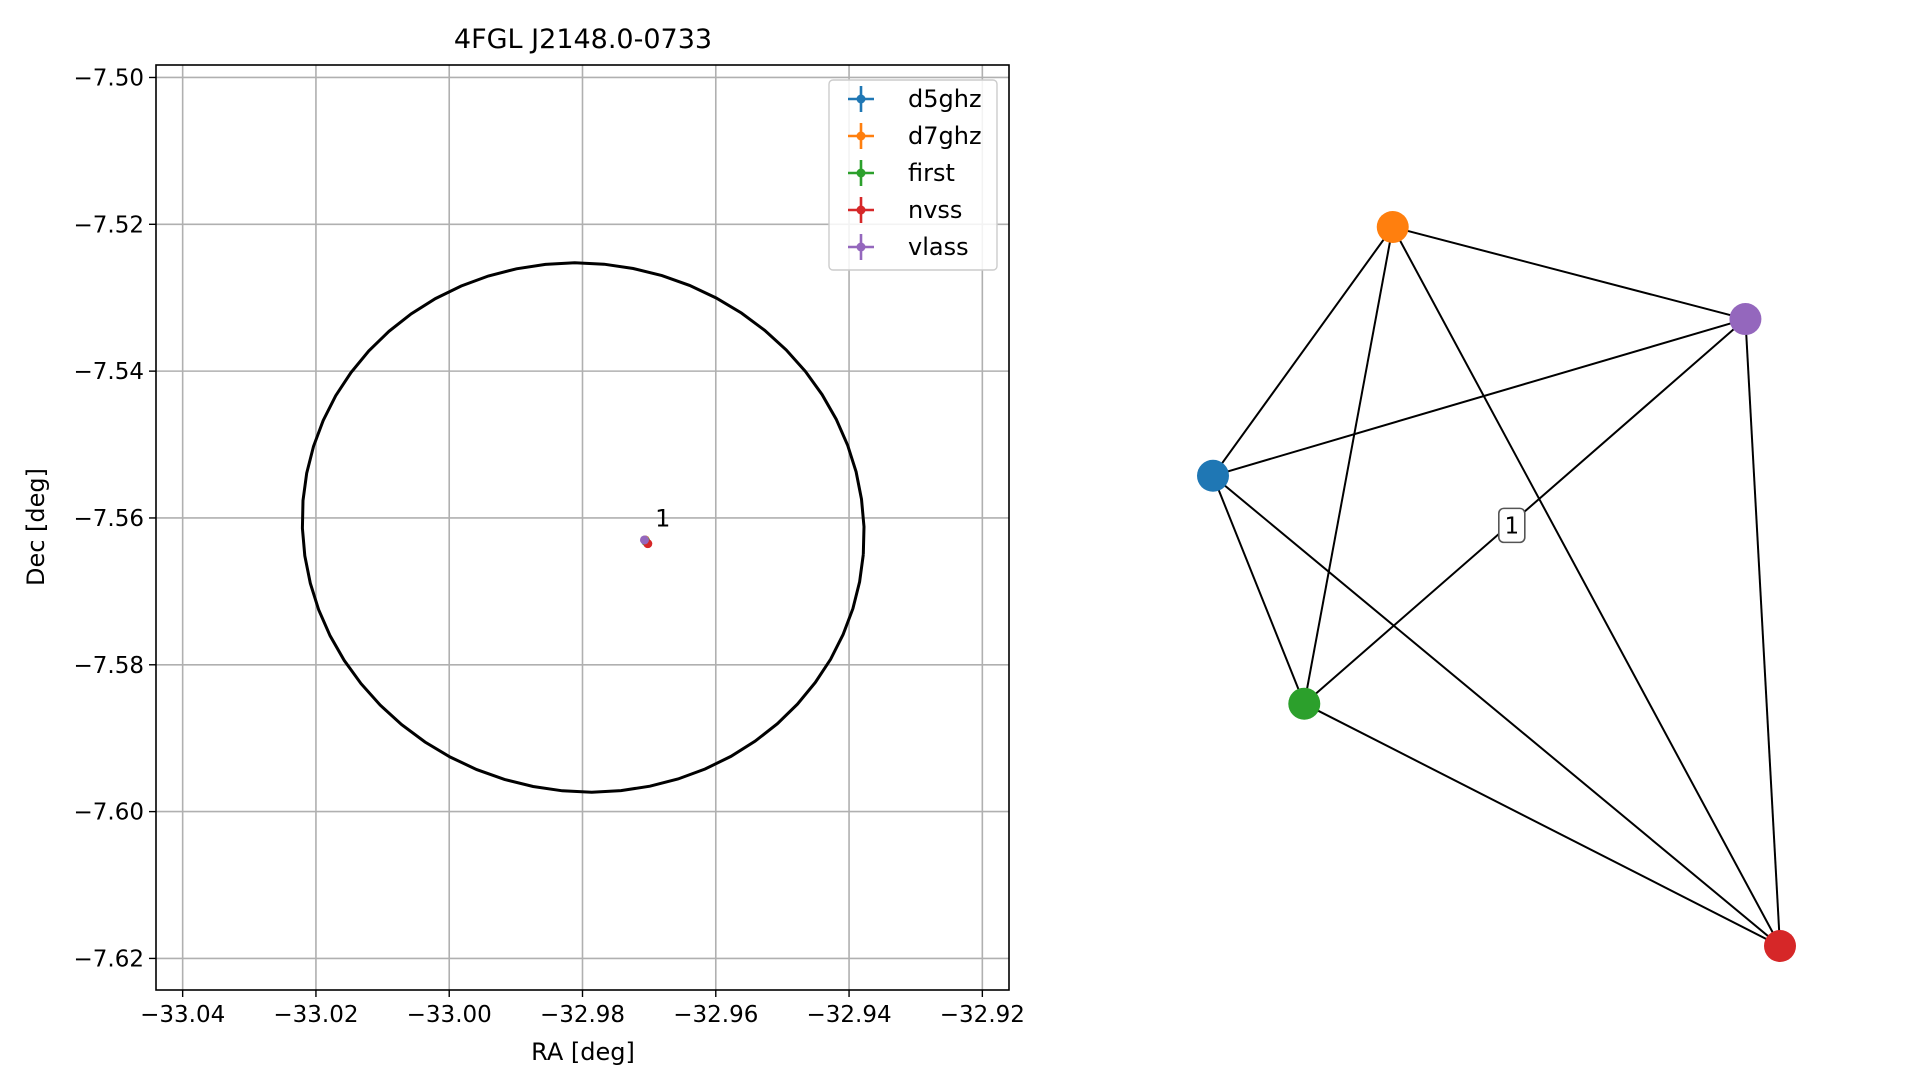  What do you see at coordinates (583, 39) in the screenshot?
I see `chart-title: 4FGL J2148.0-0733` at bounding box center [583, 39].